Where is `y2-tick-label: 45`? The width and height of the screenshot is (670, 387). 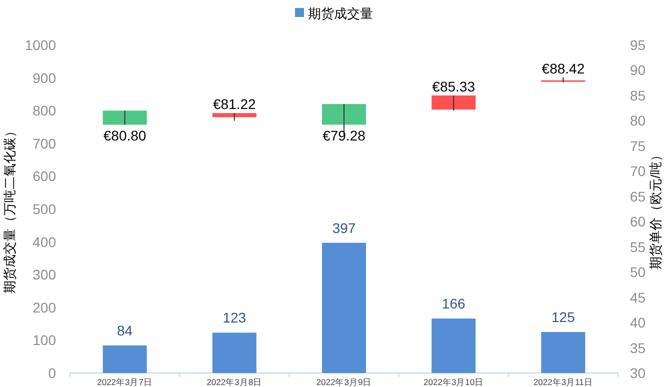
y2-tick-label: 45 is located at coordinates (638, 297).